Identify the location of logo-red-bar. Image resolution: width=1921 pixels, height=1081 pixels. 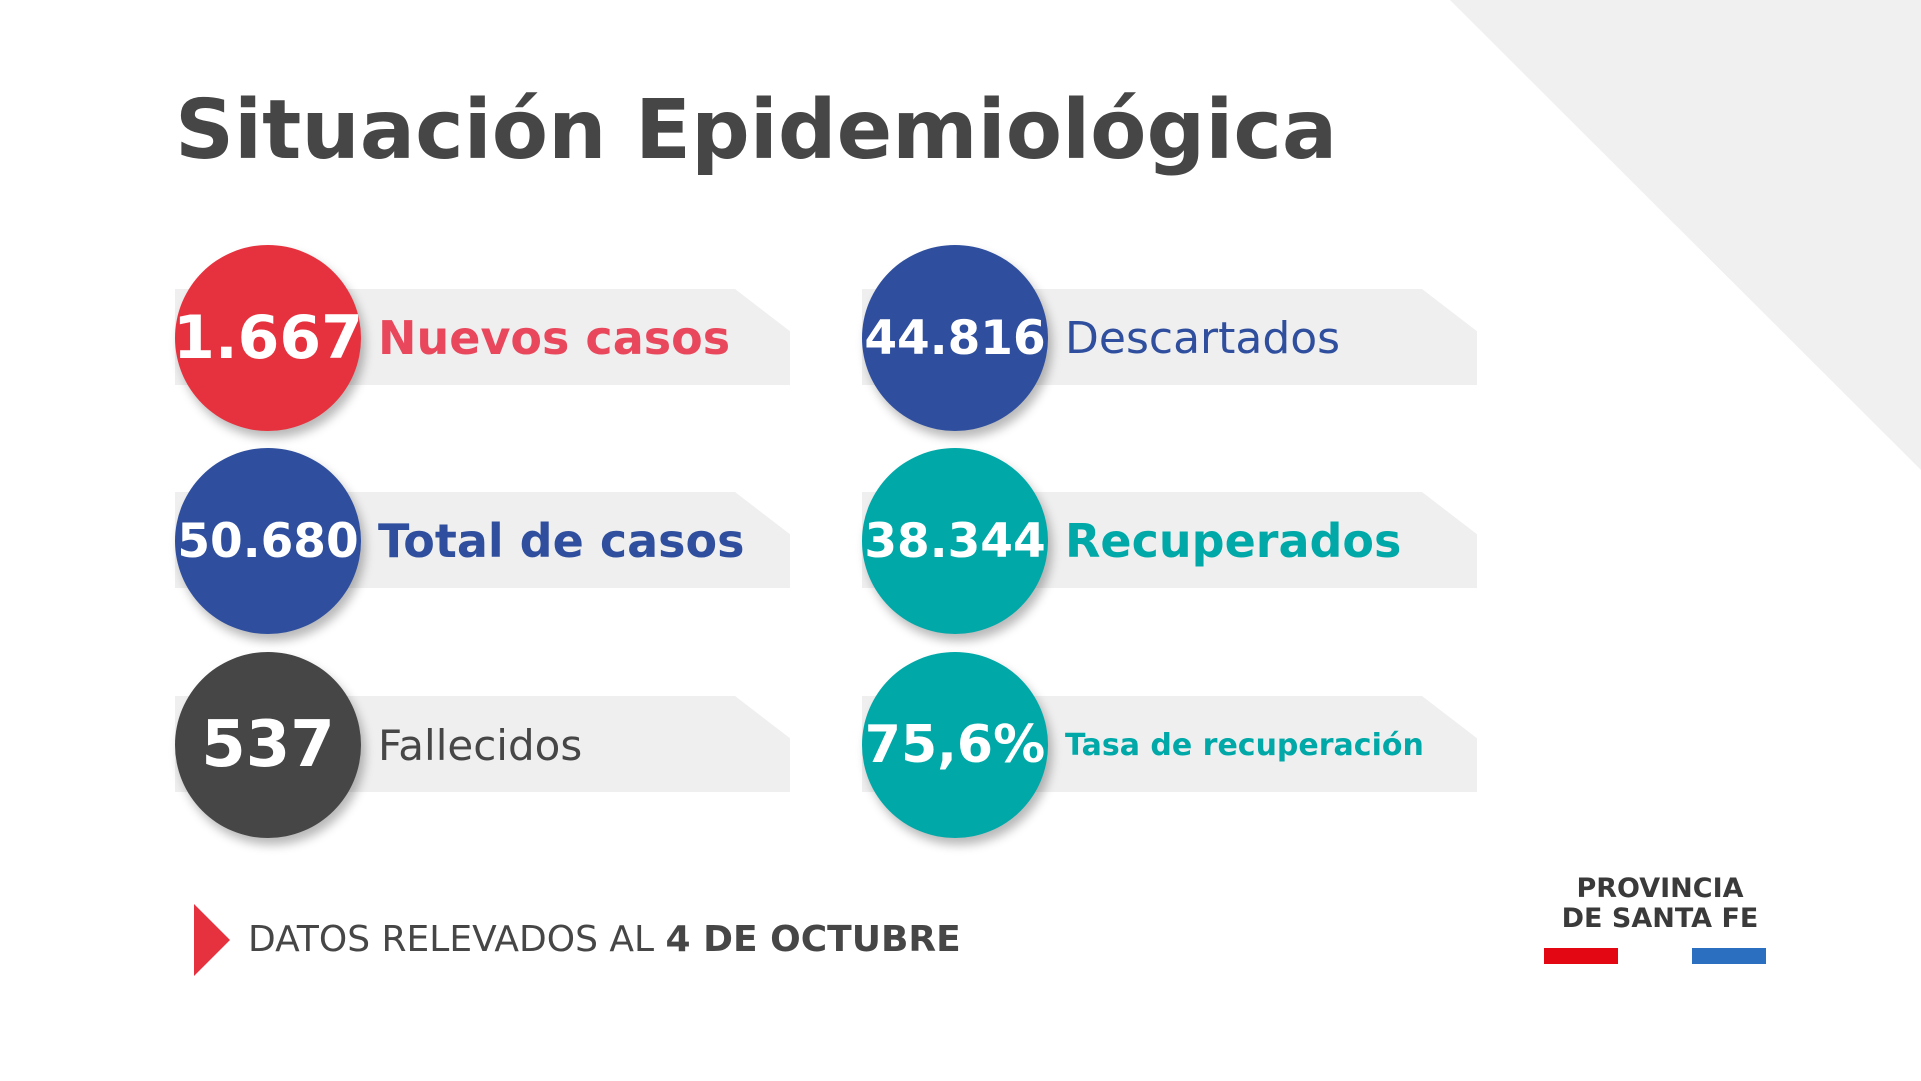
(1581, 956).